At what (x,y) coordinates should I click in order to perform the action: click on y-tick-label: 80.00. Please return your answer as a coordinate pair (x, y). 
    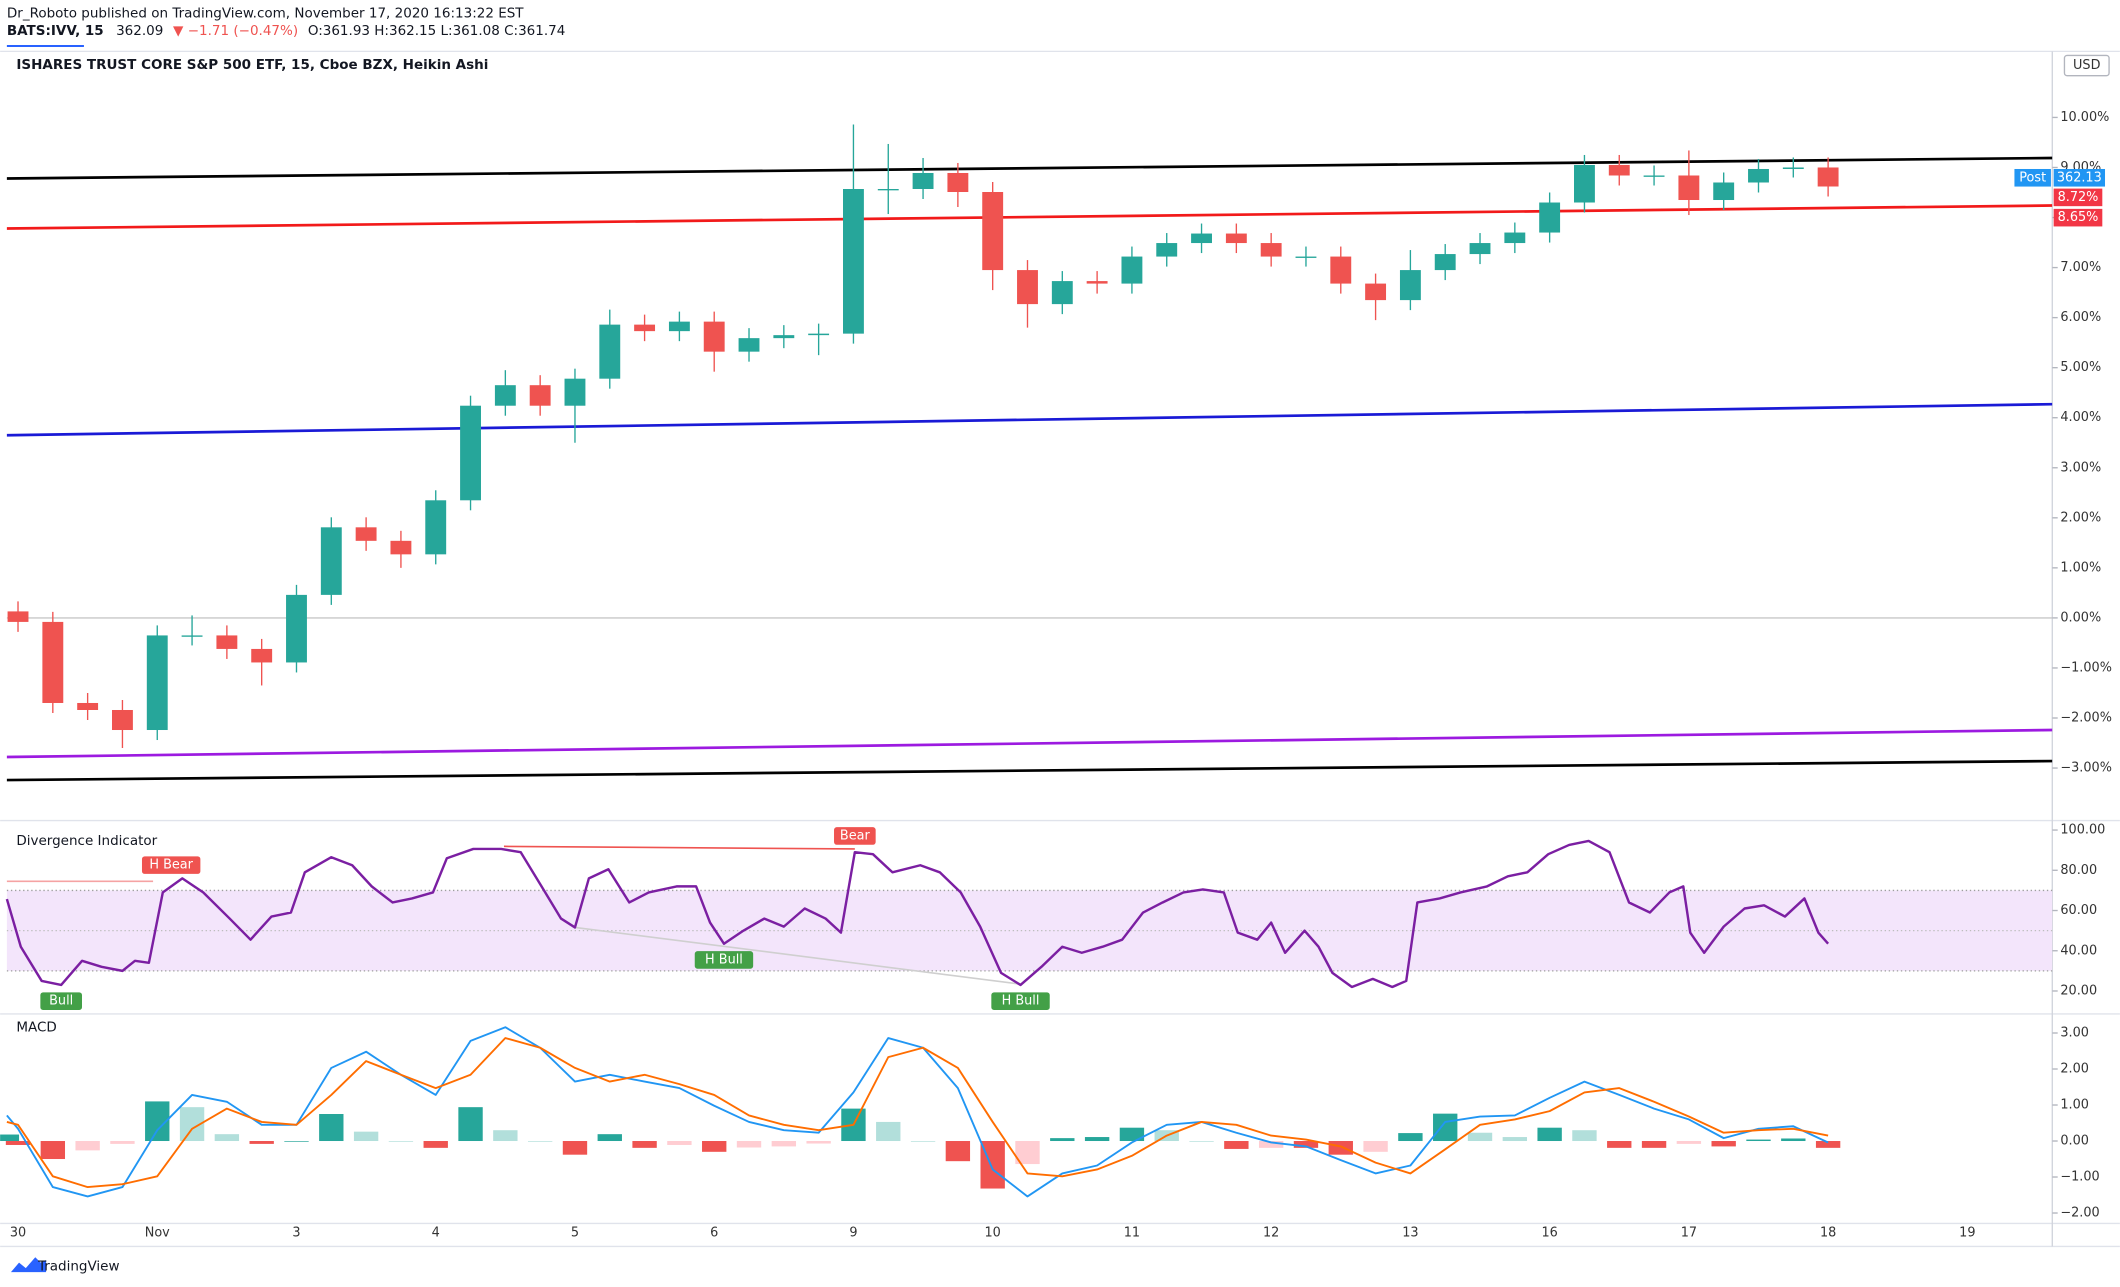
    Looking at the image, I should click on (2078, 870).